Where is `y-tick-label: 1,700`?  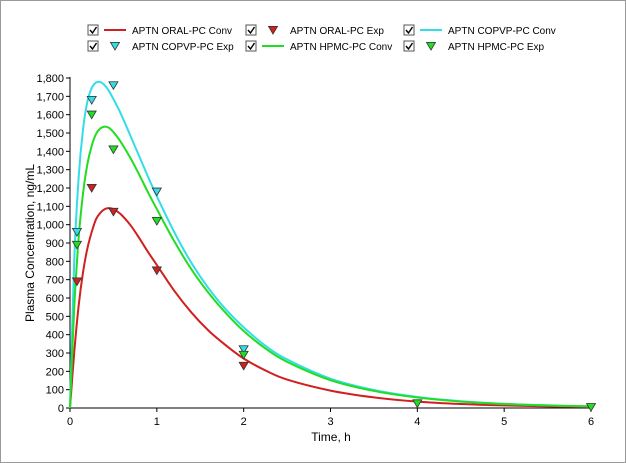 y-tick-label: 1,700 is located at coordinates (50, 97).